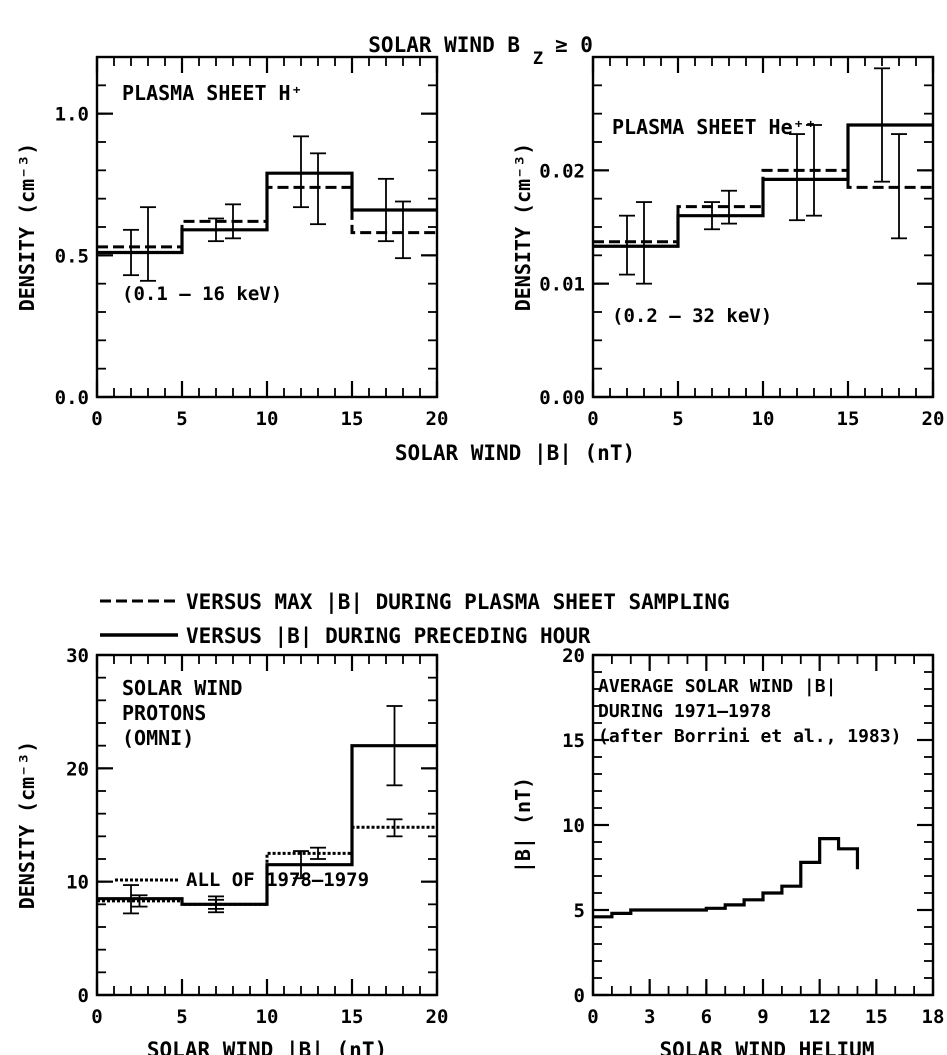 This screenshot has height=1055, width=947. What do you see at coordinates (562, 285) in the screenshot?
I see `y-tick-label: 0.01` at bounding box center [562, 285].